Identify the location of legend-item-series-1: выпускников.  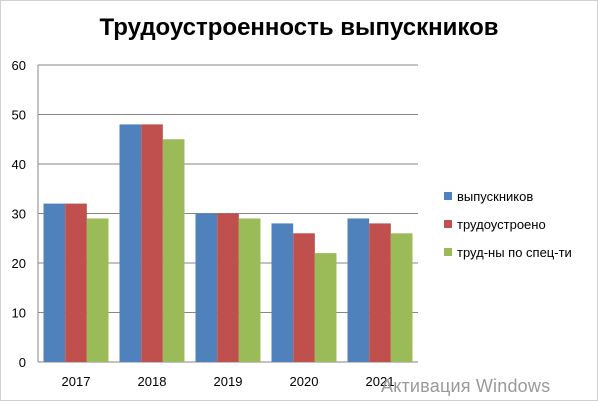
(508, 196).